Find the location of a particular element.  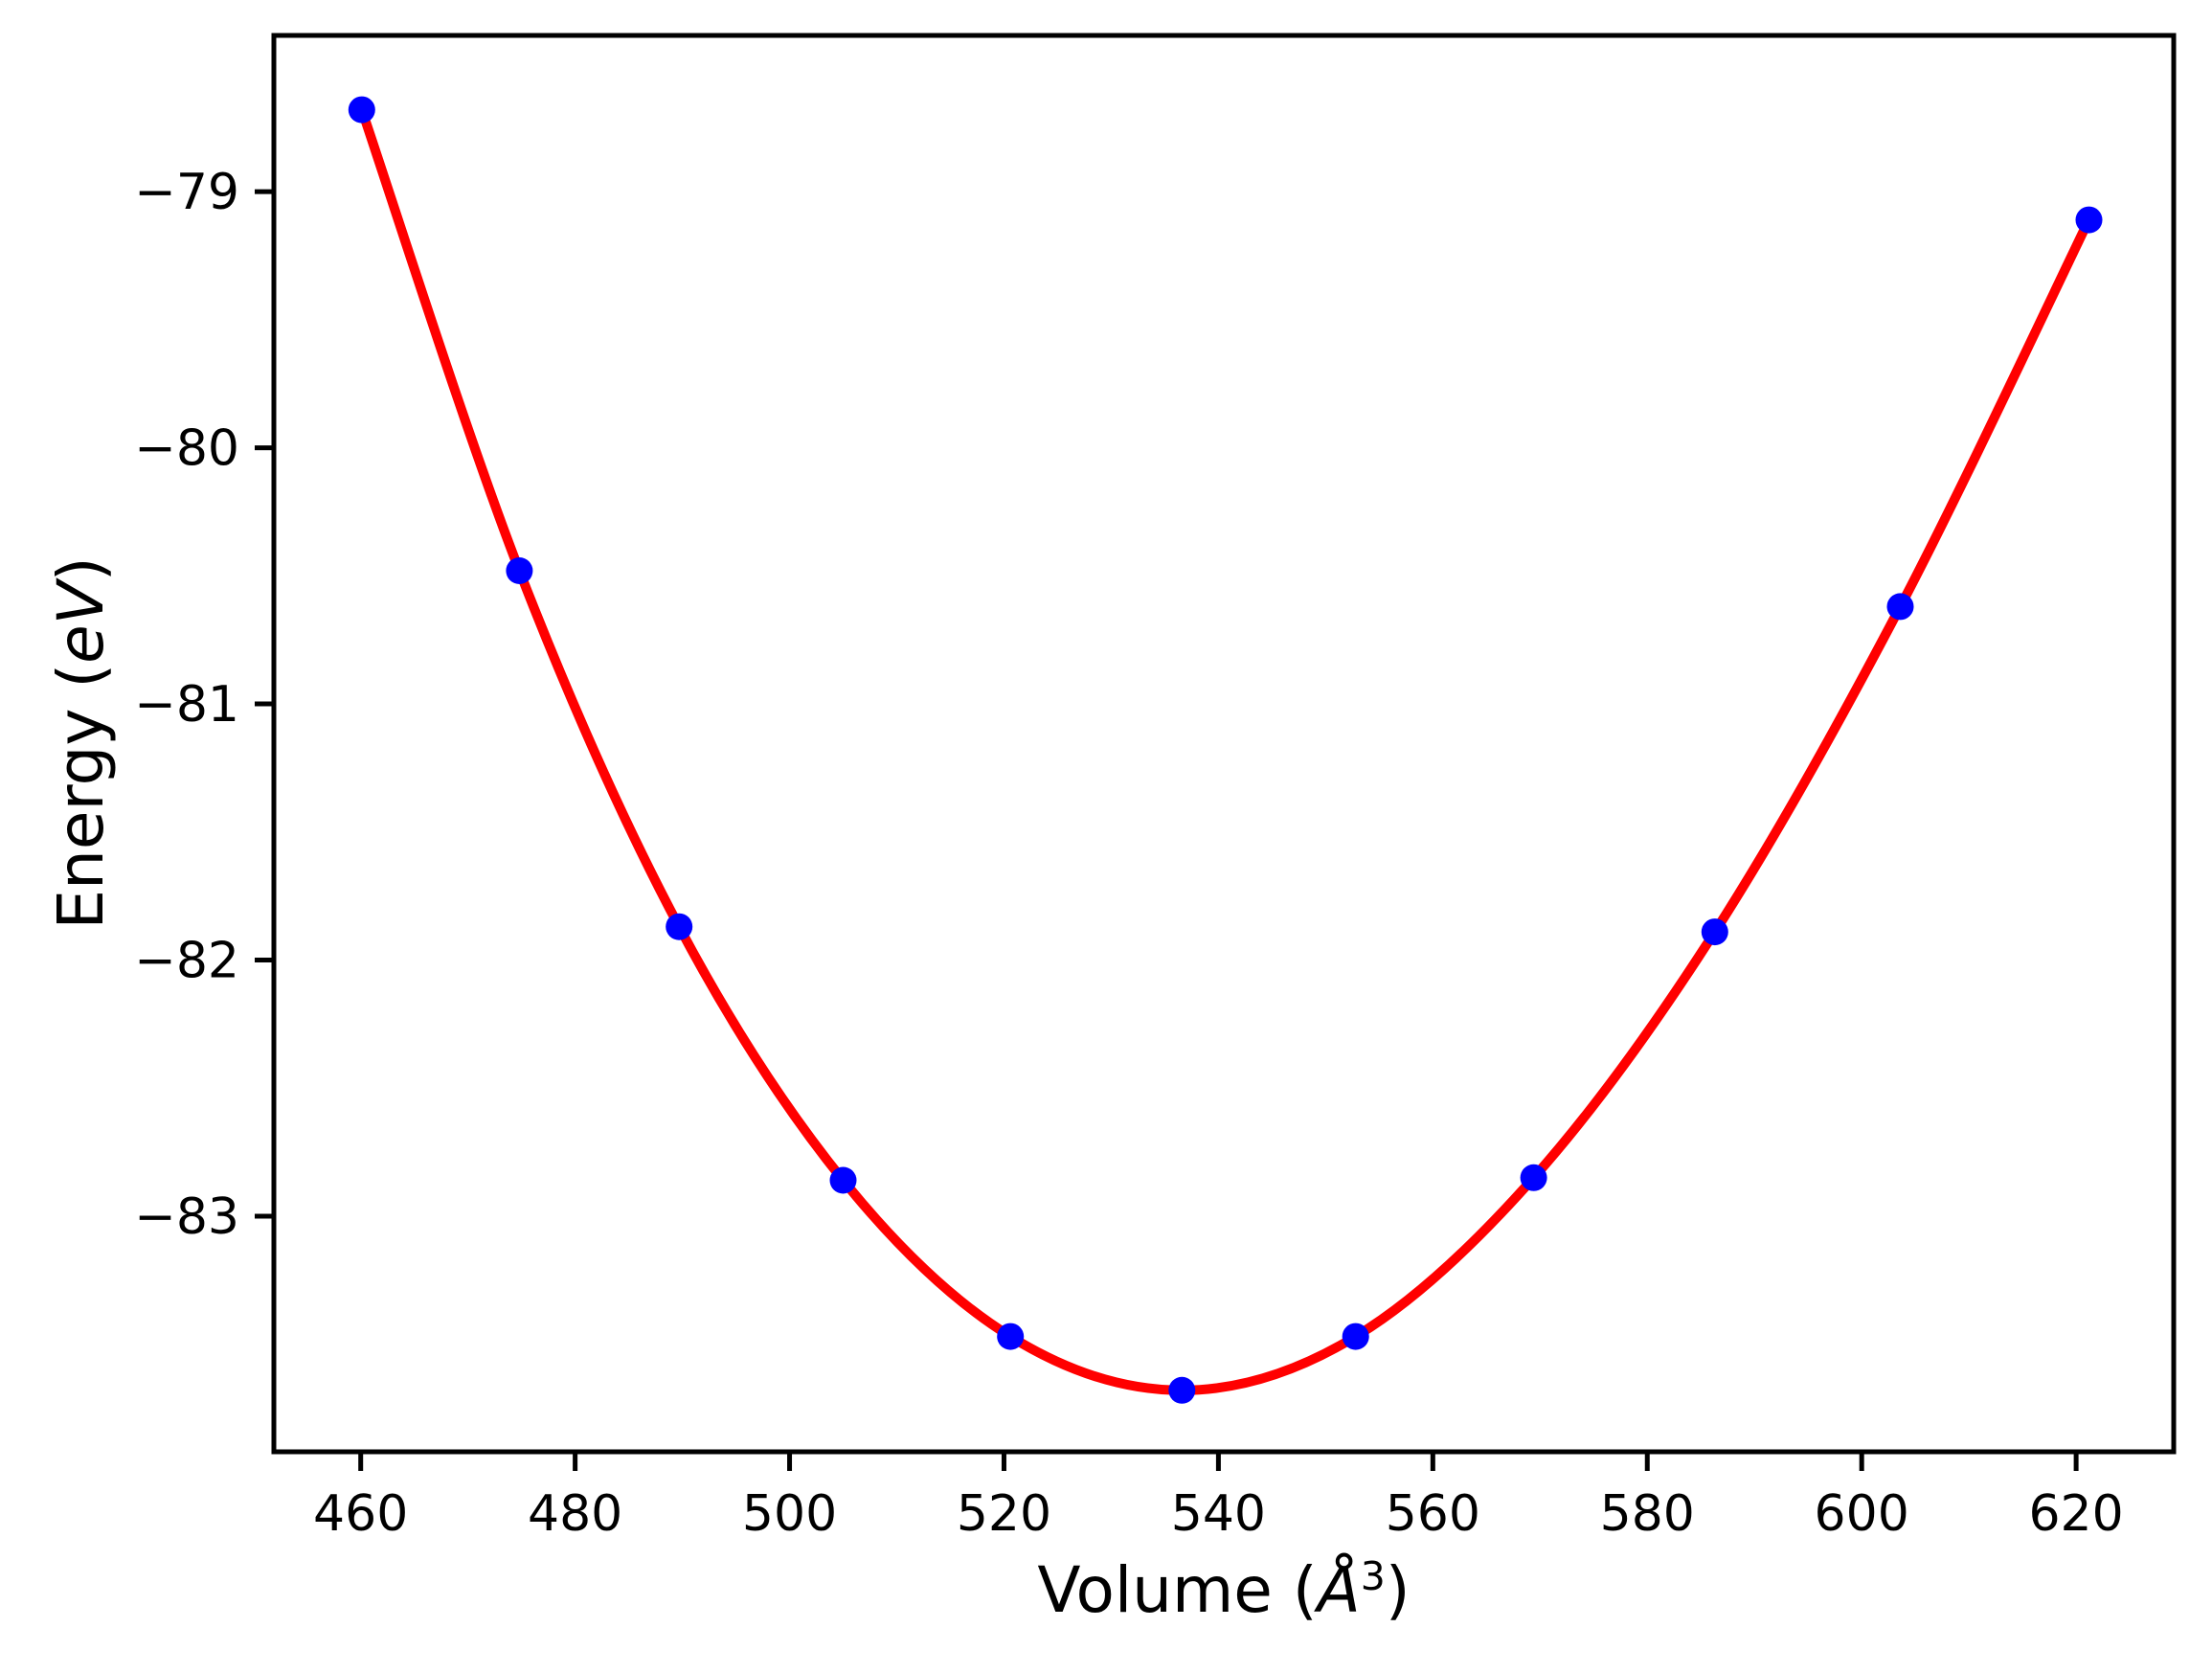

x-tick-label: 560 is located at coordinates (1433, 1514).